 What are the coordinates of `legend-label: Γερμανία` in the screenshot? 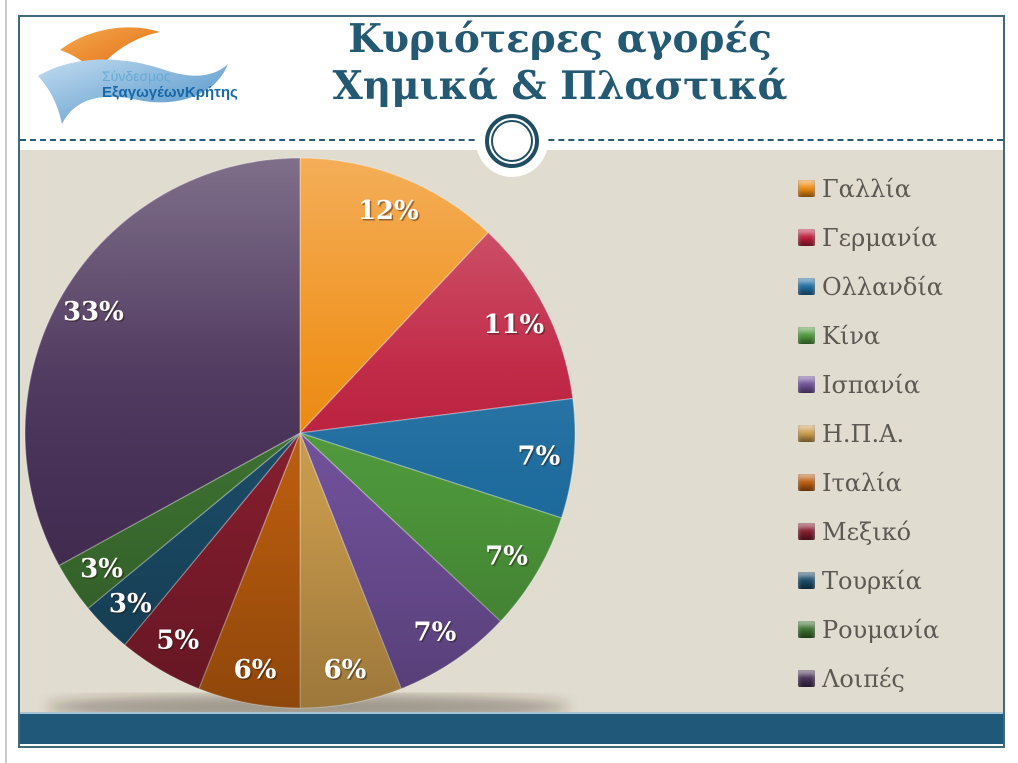 It's located at (880, 237).